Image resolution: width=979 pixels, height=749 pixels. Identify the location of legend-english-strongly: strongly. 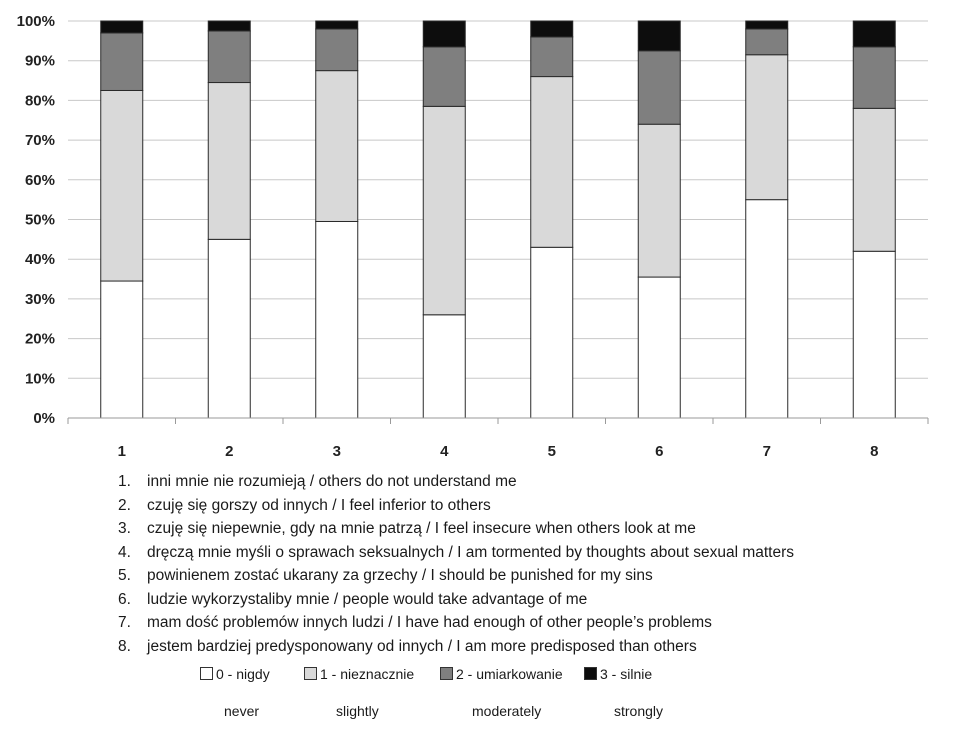
(639, 711).